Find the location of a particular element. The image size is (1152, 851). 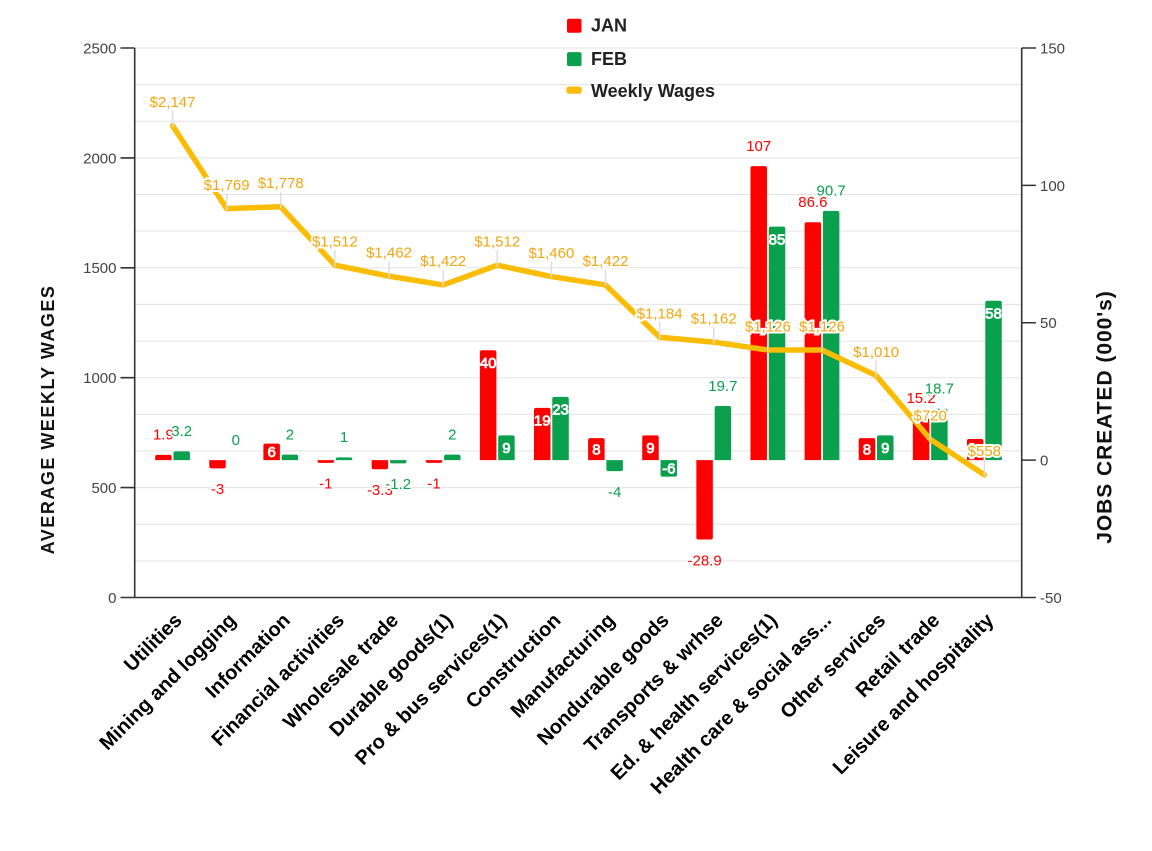

svg-text: AVERAGE WEEKLY WAGES is located at coordinates (48, 420).